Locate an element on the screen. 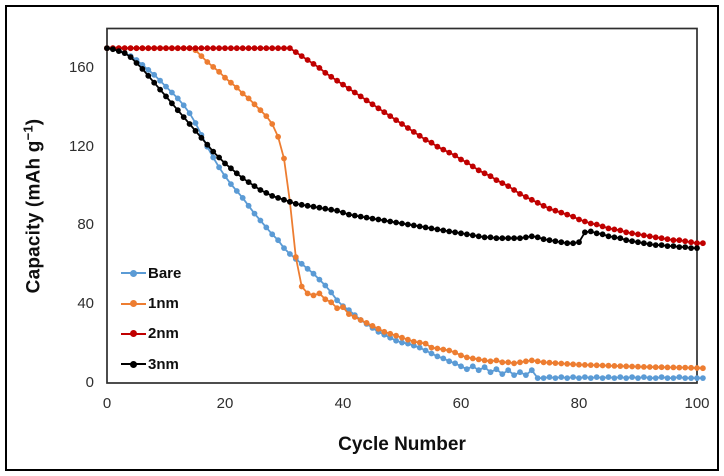 The width and height of the screenshot is (724, 476). legend-marker-1nm-icon is located at coordinates (133, 303).